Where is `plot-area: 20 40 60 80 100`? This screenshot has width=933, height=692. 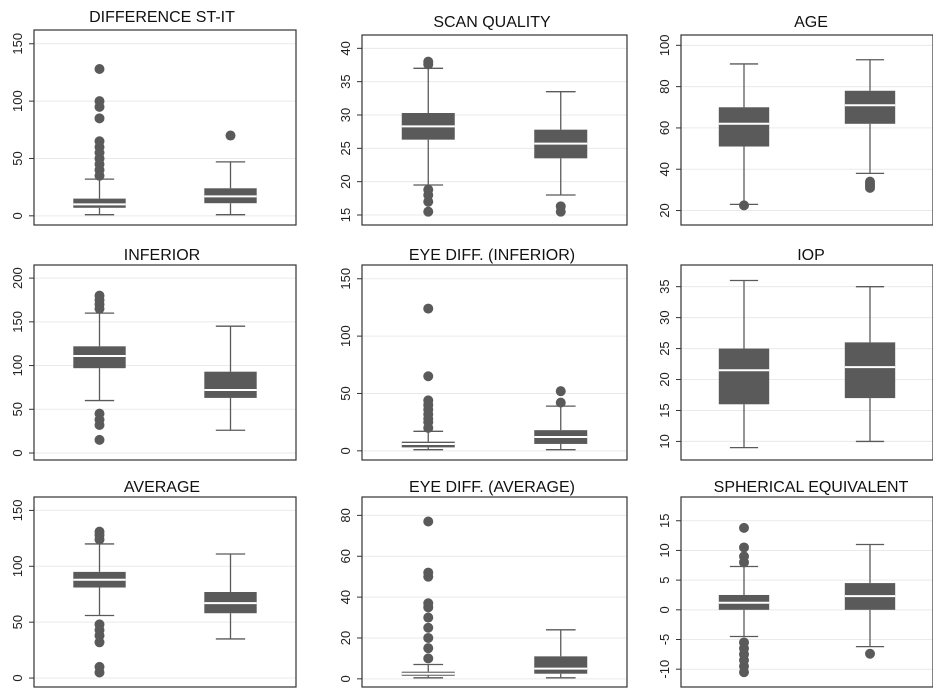 plot-area: 20 40 60 80 100 is located at coordinates (795, 130).